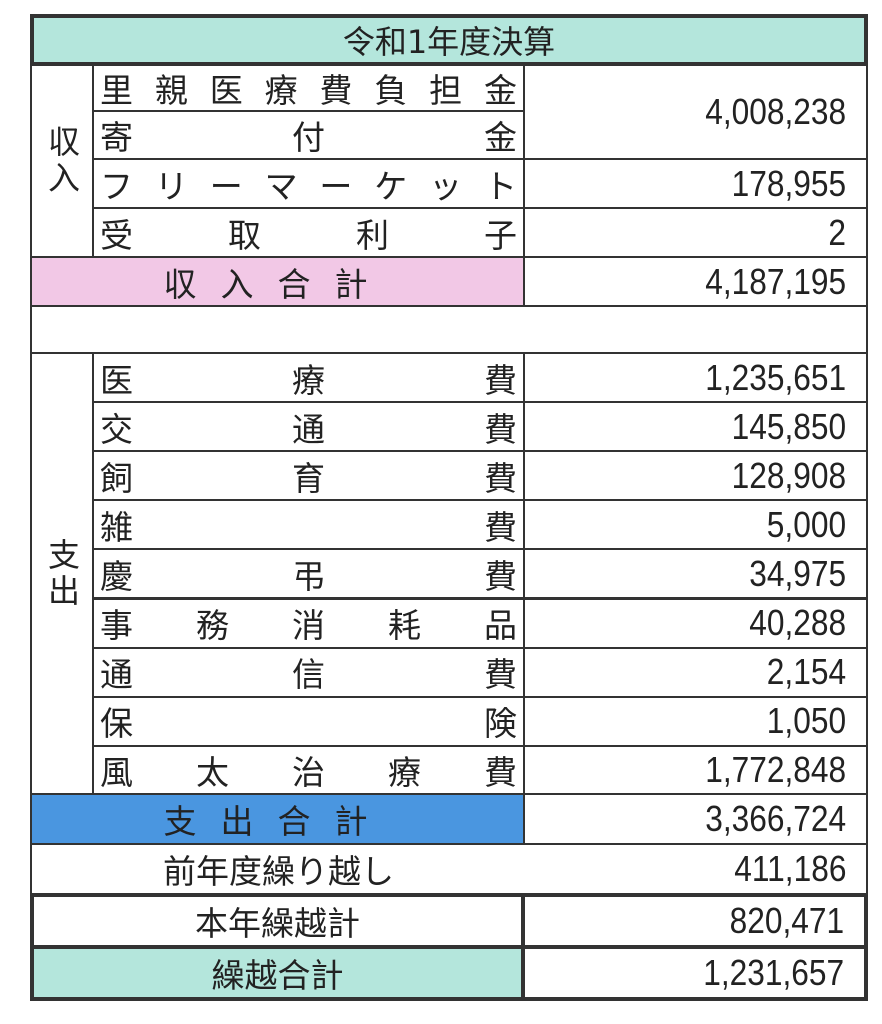 The width and height of the screenshot is (882, 1024). I want to click on value-text: 5,000, so click(806, 524).